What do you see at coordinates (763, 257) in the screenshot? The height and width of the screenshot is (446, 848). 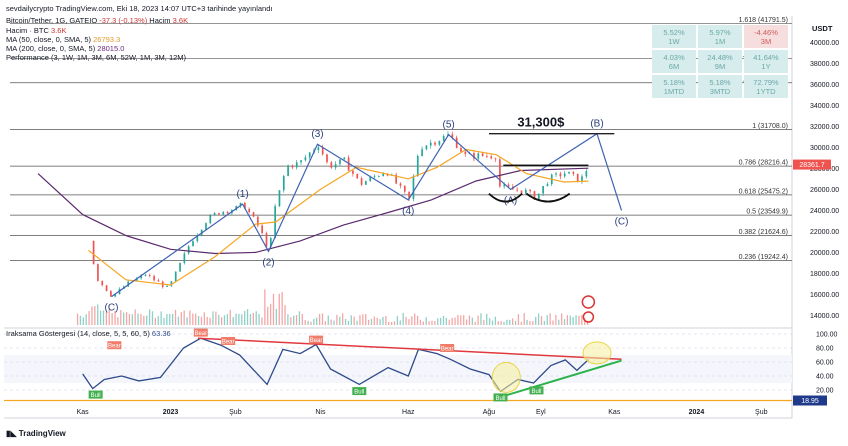 I see `fib-level-label: 0.236 (19242.4)` at bounding box center [763, 257].